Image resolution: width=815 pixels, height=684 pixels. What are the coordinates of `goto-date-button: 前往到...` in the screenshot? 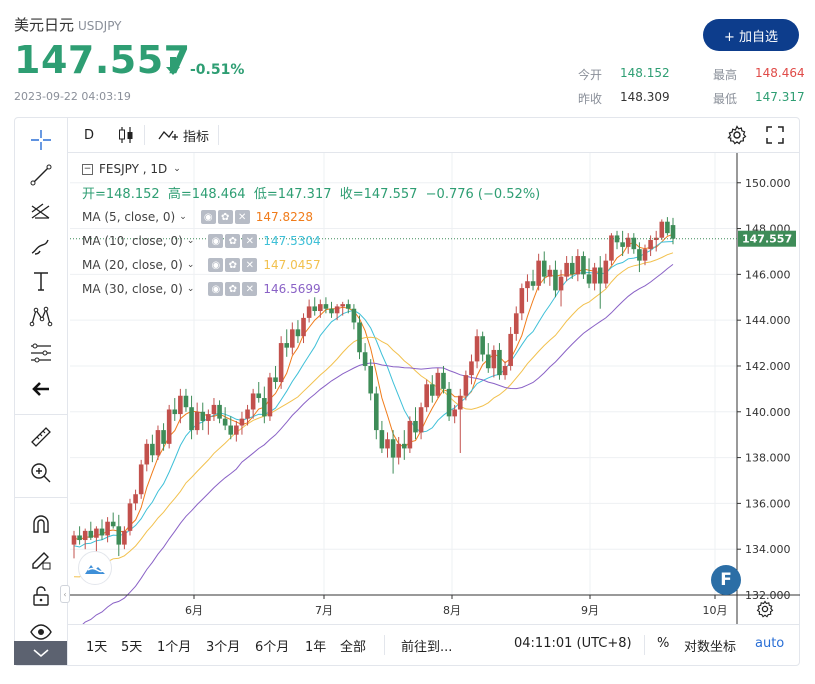 It's located at (427, 647).